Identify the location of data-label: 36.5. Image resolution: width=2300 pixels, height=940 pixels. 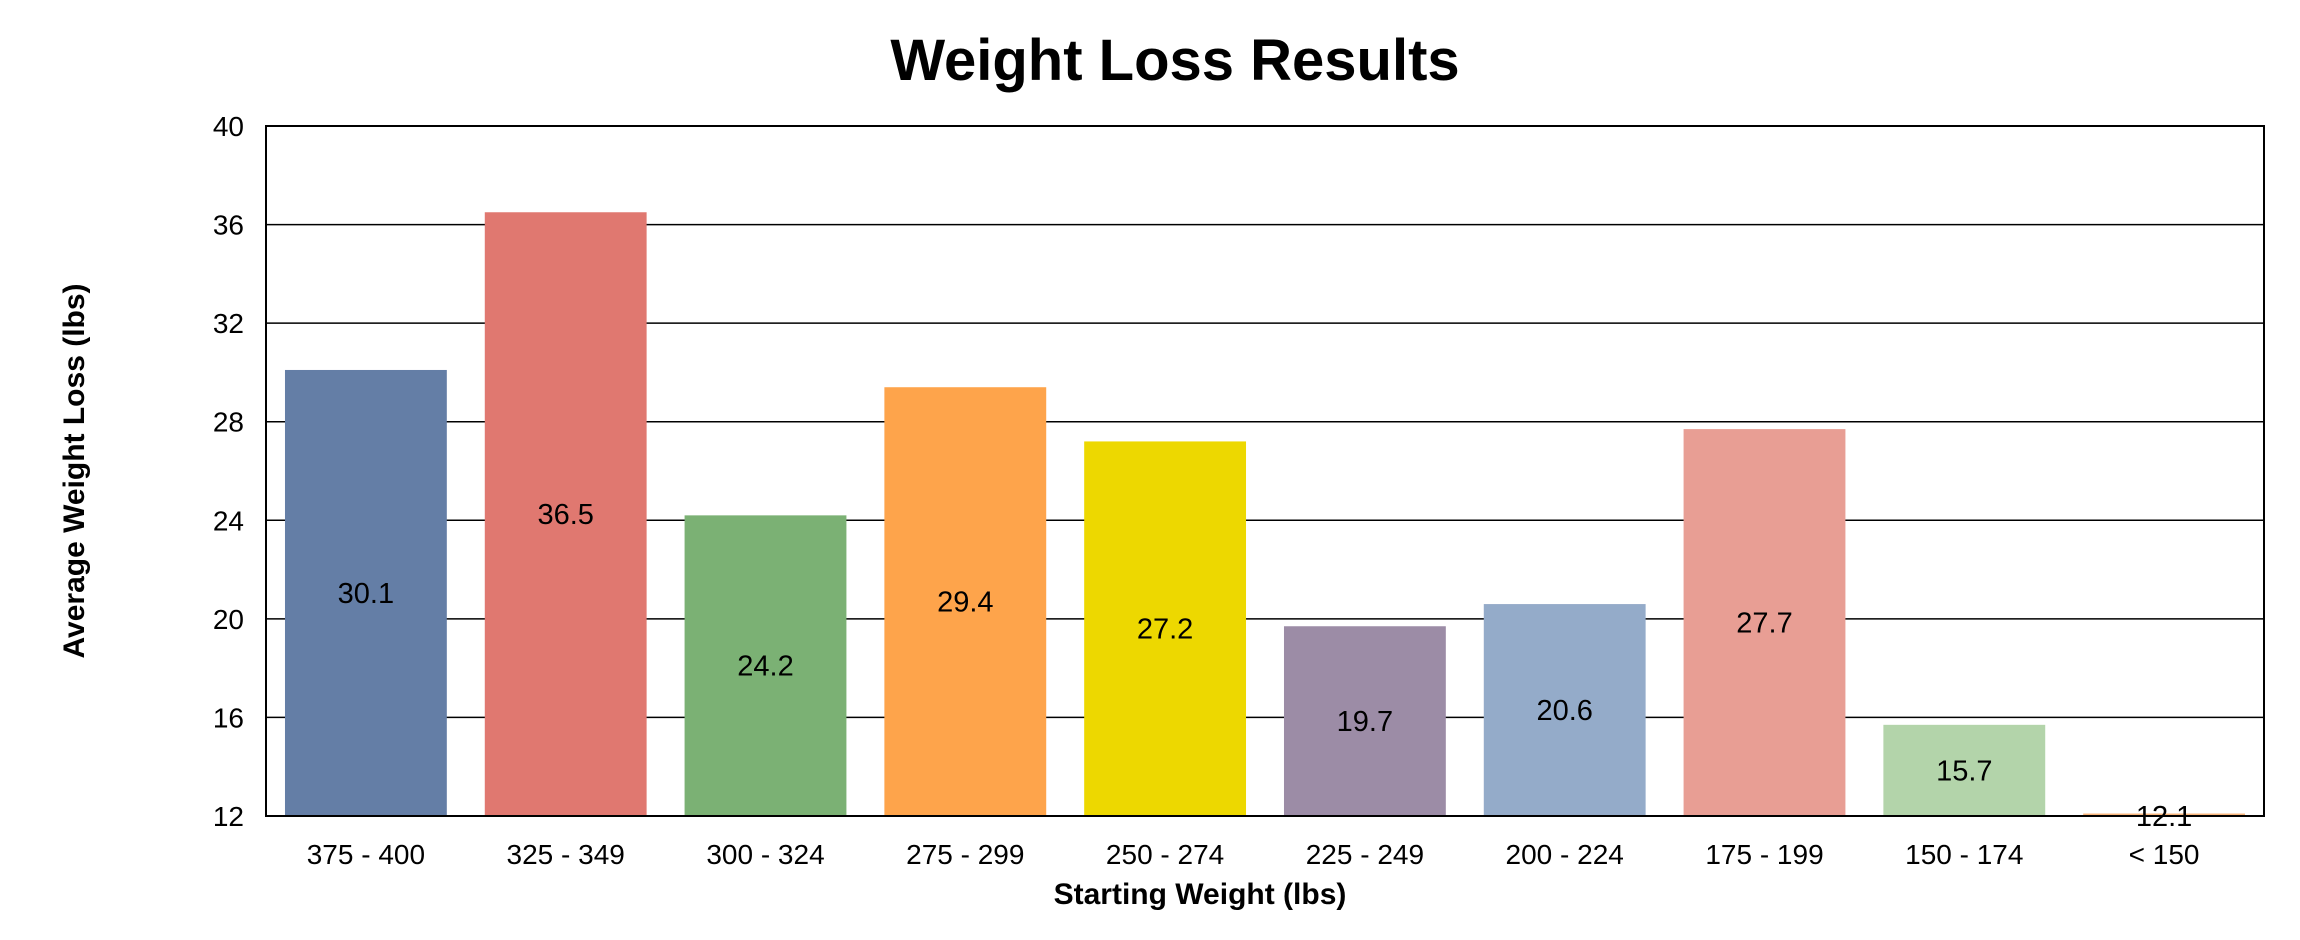
(565, 515).